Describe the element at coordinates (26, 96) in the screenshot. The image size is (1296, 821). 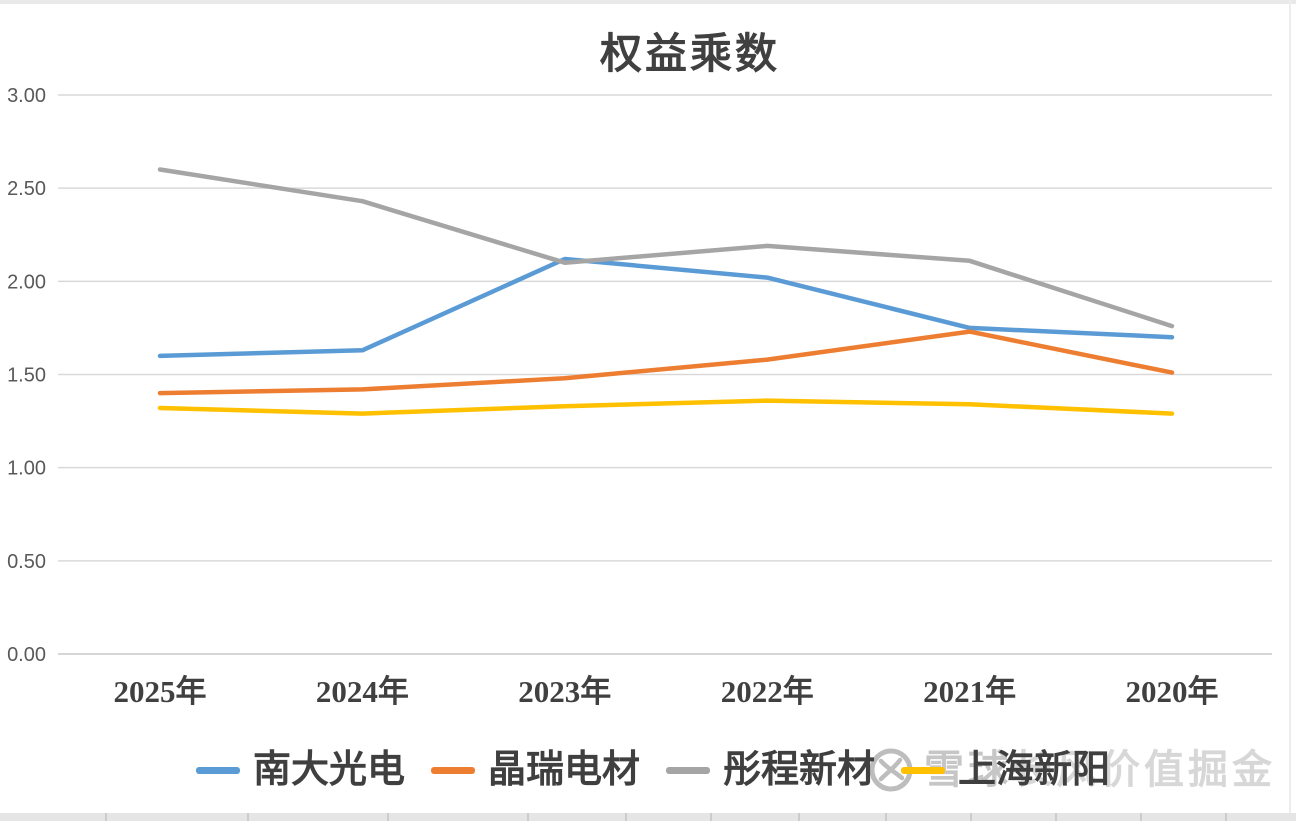
I see `y-axis-tick-label: 3.00` at that location.